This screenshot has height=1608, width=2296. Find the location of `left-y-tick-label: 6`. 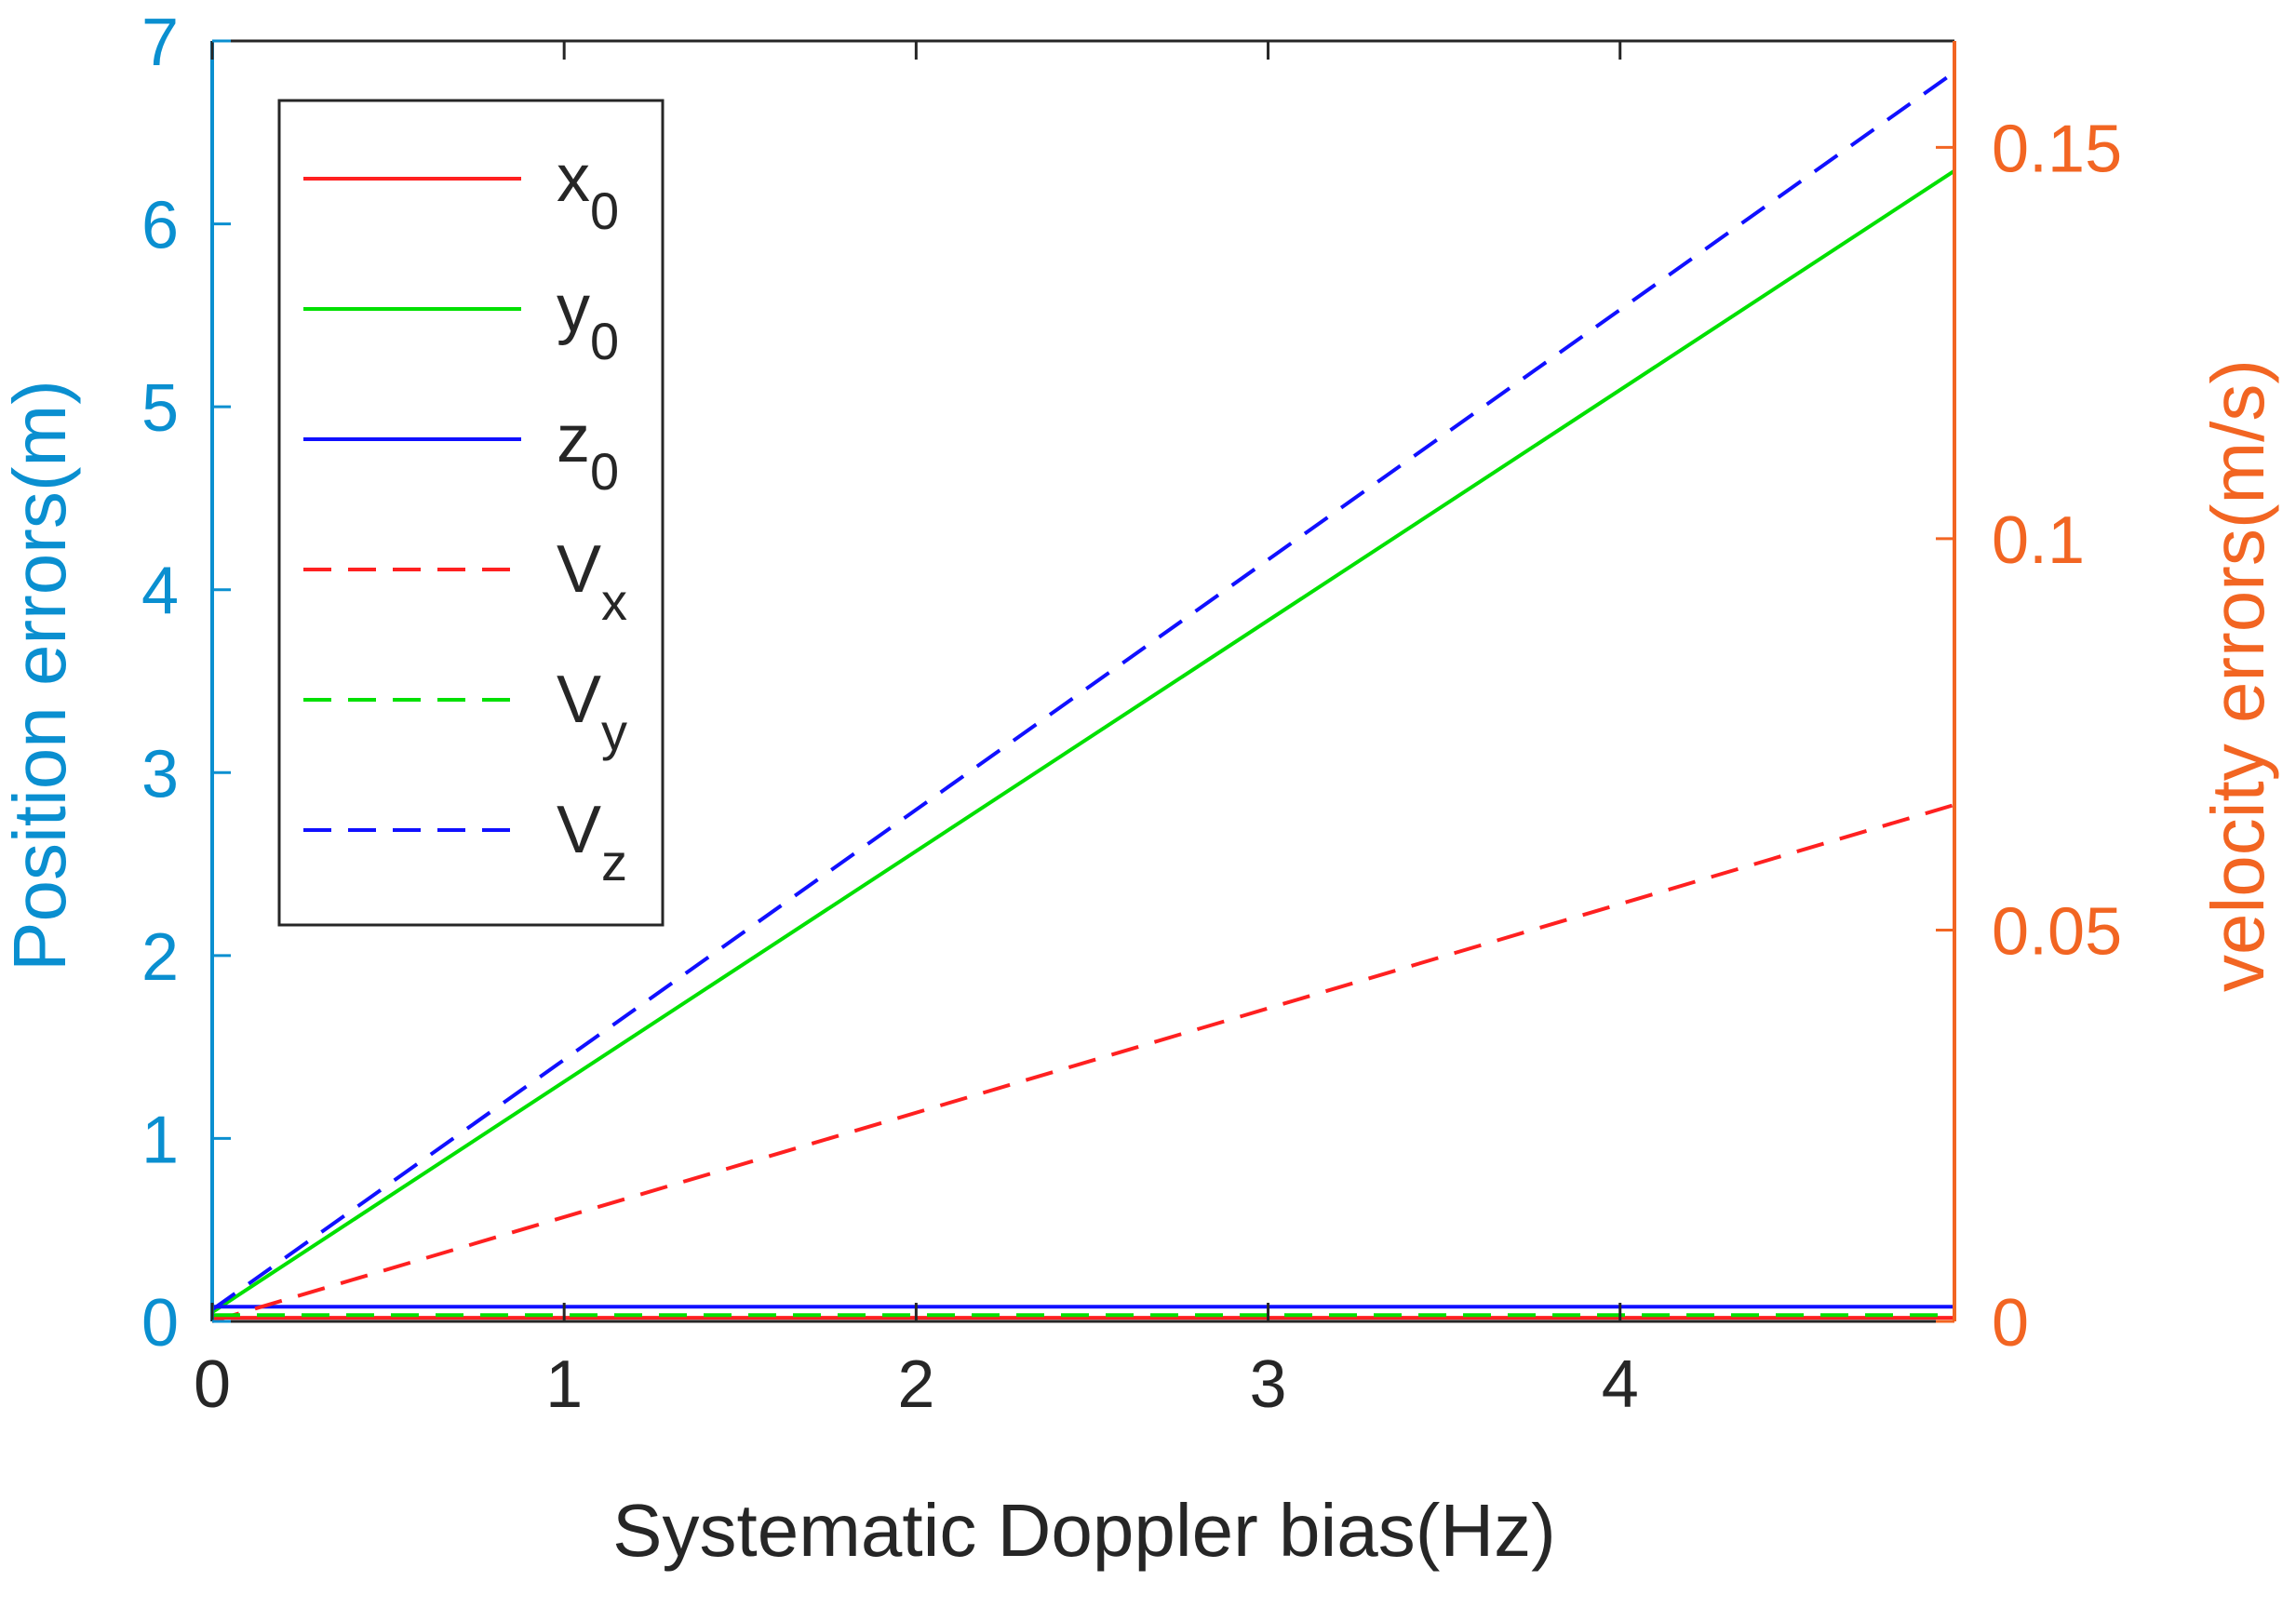

left-y-tick-label: 6 is located at coordinates (160, 226).